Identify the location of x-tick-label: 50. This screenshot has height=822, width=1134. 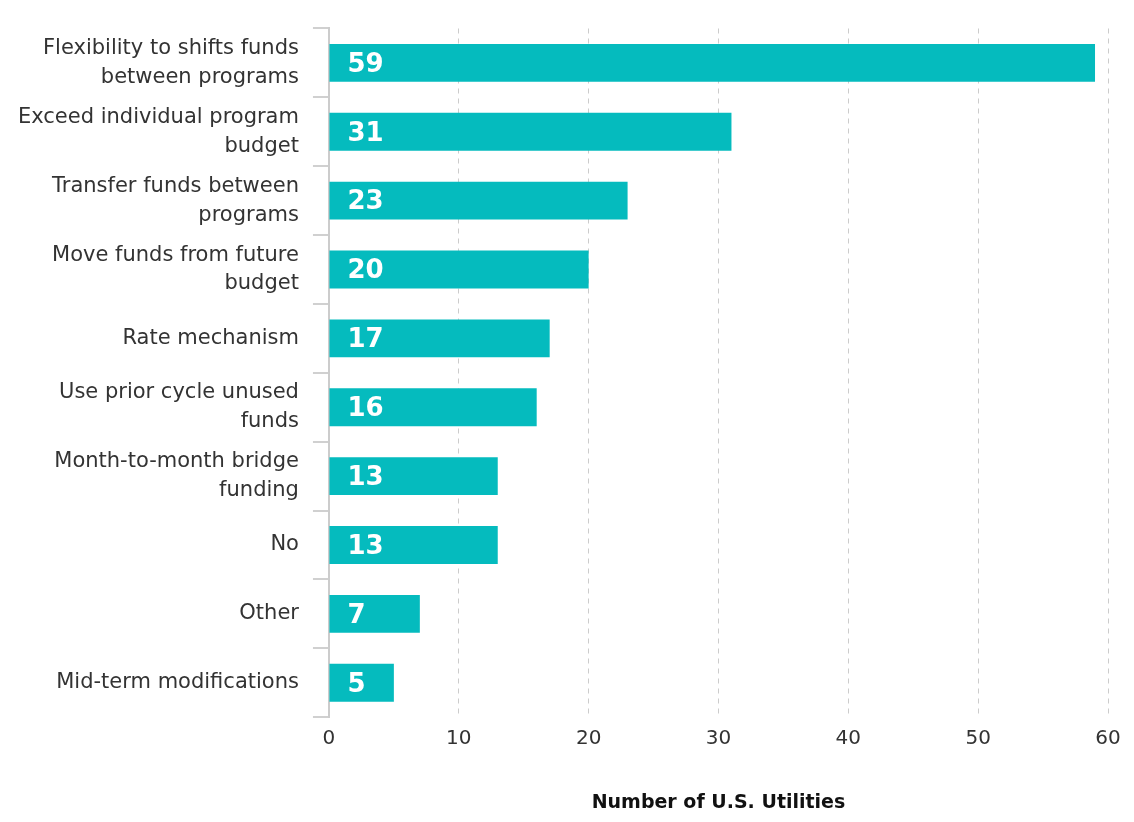
(978, 737).